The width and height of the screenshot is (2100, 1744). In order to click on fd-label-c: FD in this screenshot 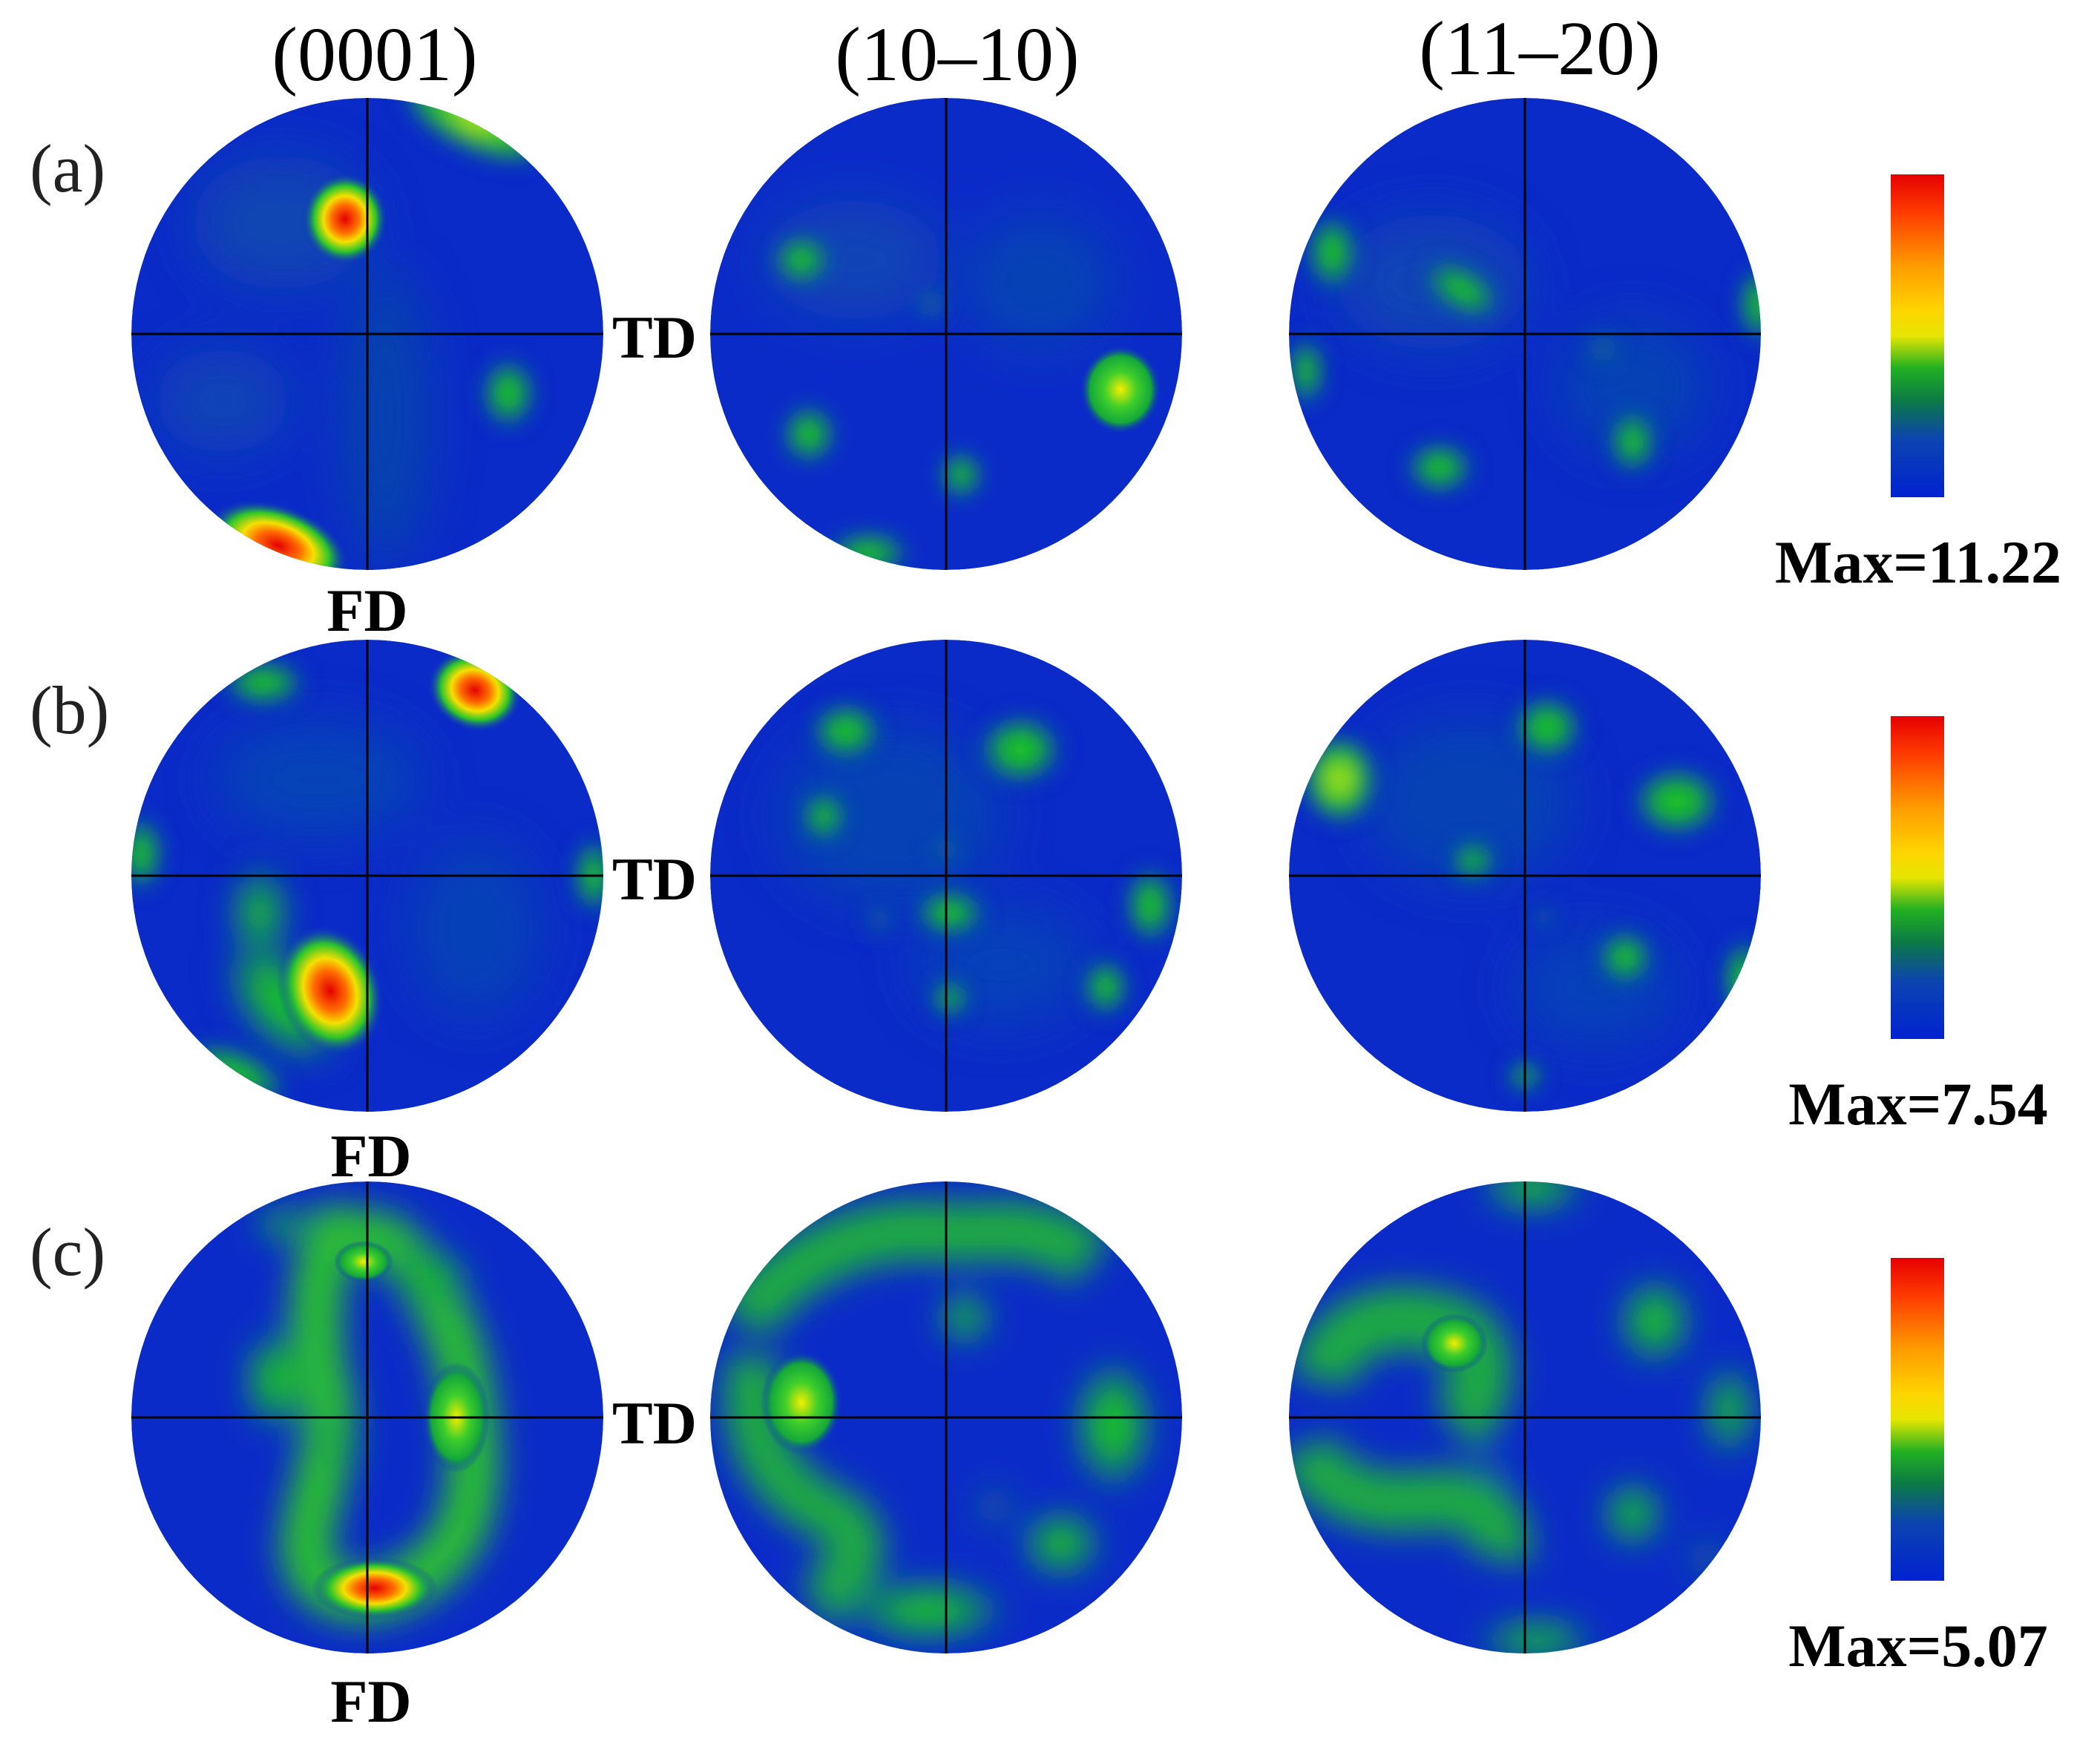, I will do `click(371, 1701)`.